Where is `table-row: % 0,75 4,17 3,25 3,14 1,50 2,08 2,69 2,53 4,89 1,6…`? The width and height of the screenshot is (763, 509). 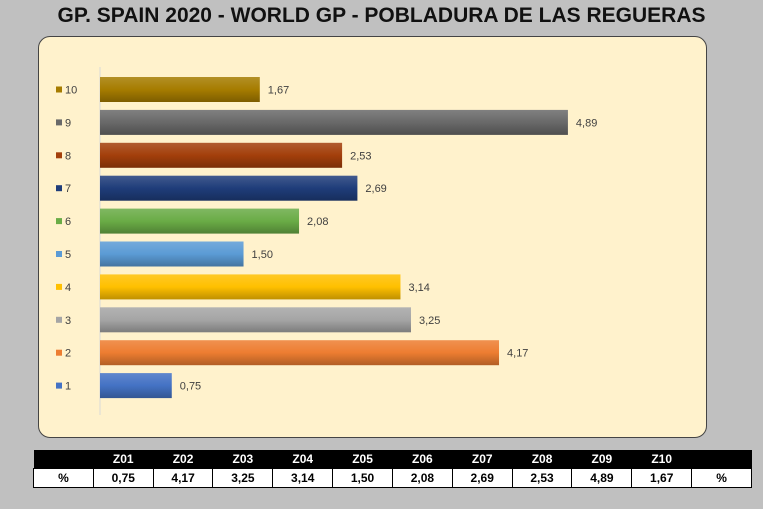
table-row: % 0,75 4,17 3,25 3,14 1,50 2,08 2,69 2,53 4,89 1,6… is located at coordinates (392, 478).